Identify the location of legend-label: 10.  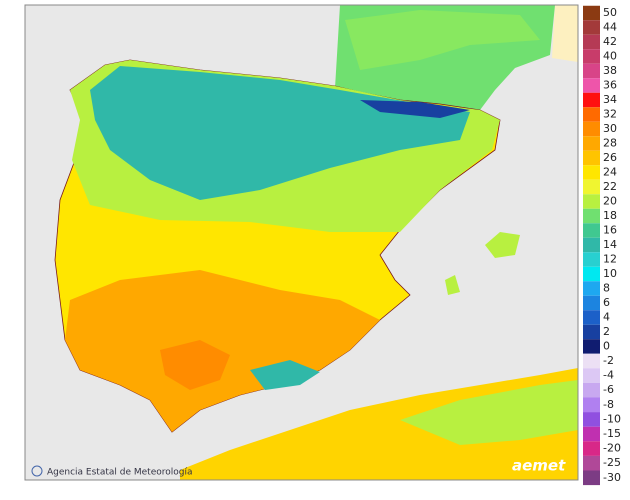
(610, 273).